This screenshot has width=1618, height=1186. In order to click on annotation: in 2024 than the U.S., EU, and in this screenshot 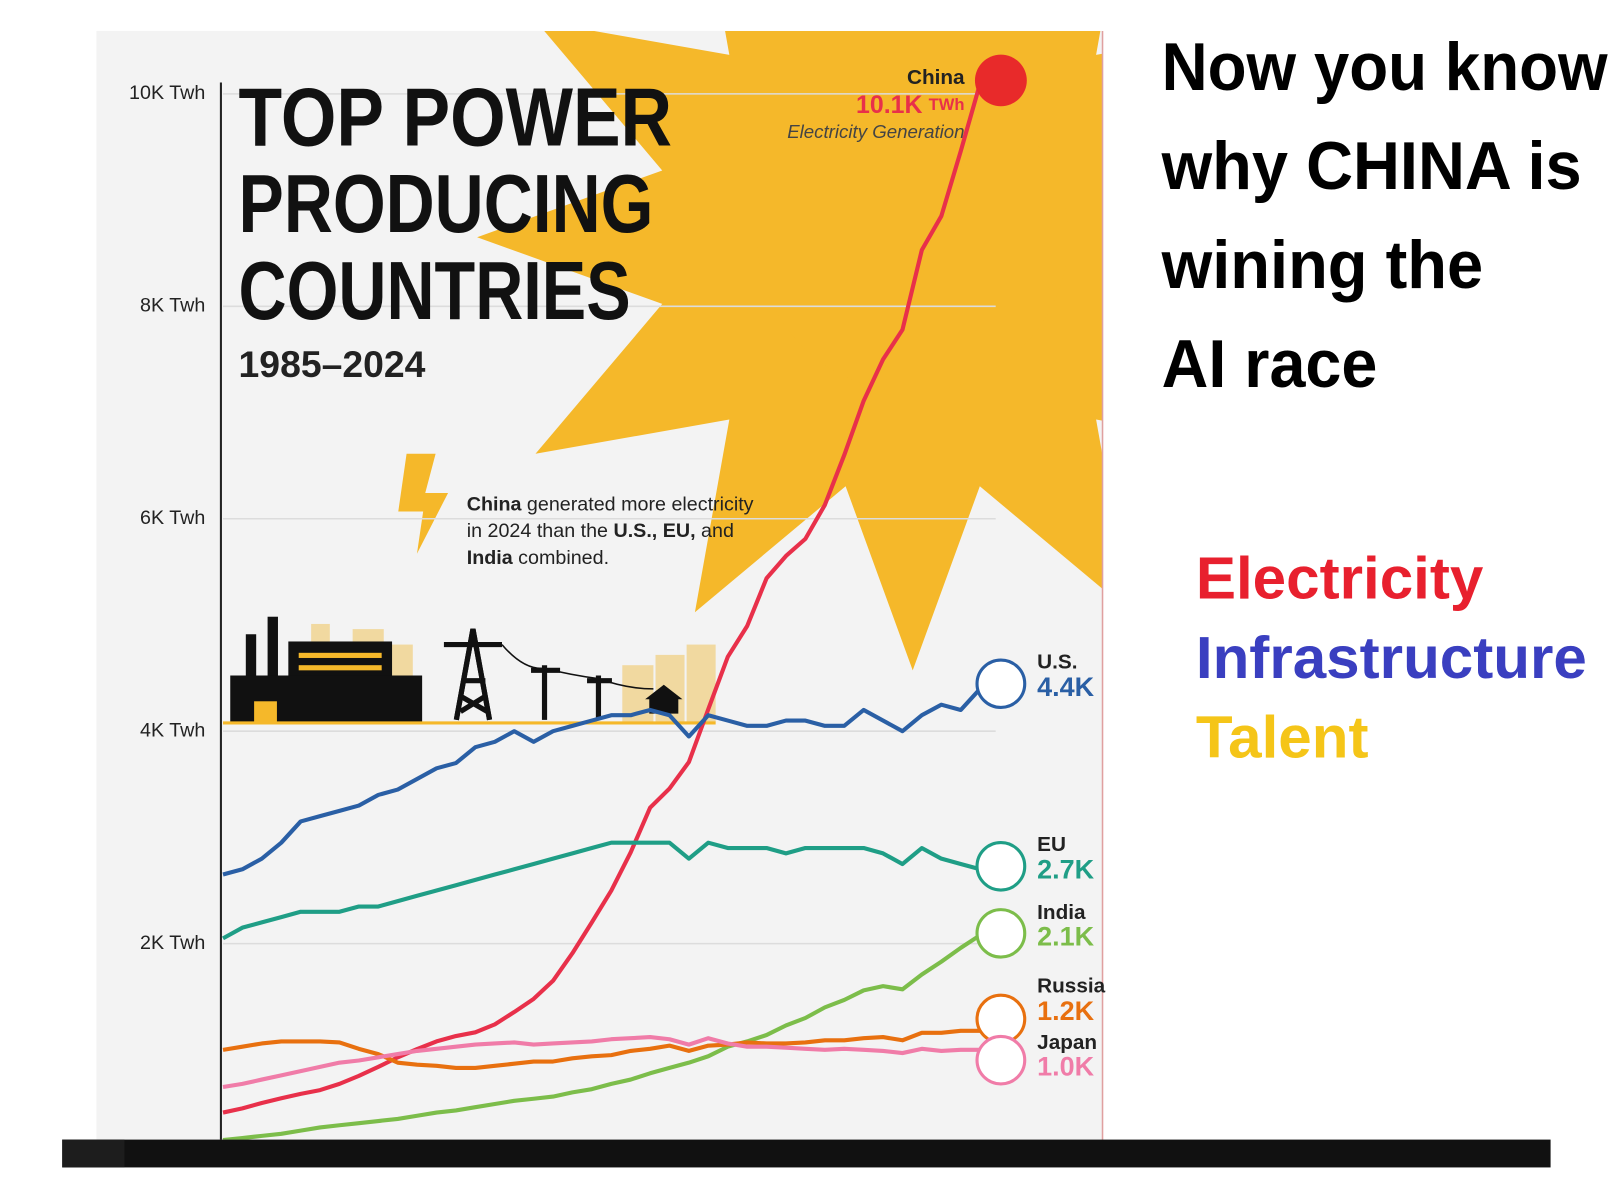, I will do `click(600, 531)`.